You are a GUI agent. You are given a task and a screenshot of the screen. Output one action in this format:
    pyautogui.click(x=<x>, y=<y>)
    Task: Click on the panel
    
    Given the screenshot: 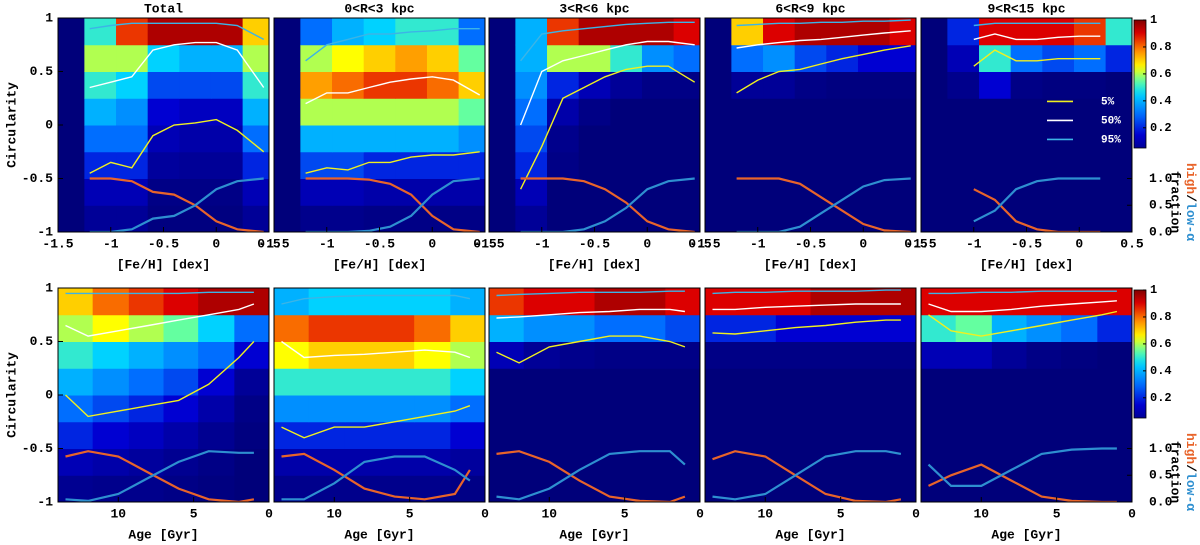 What is the action you would take?
    pyautogui.click(x=163, y=125)
    